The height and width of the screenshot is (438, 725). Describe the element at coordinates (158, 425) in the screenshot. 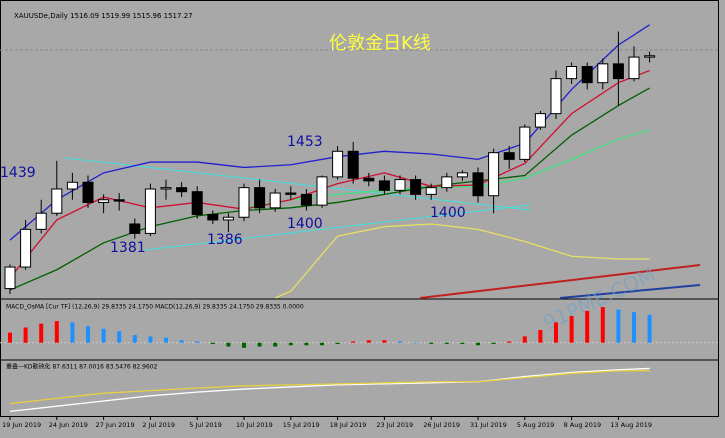

I see `x-tick-label: 2 Jul 2019` at that location.